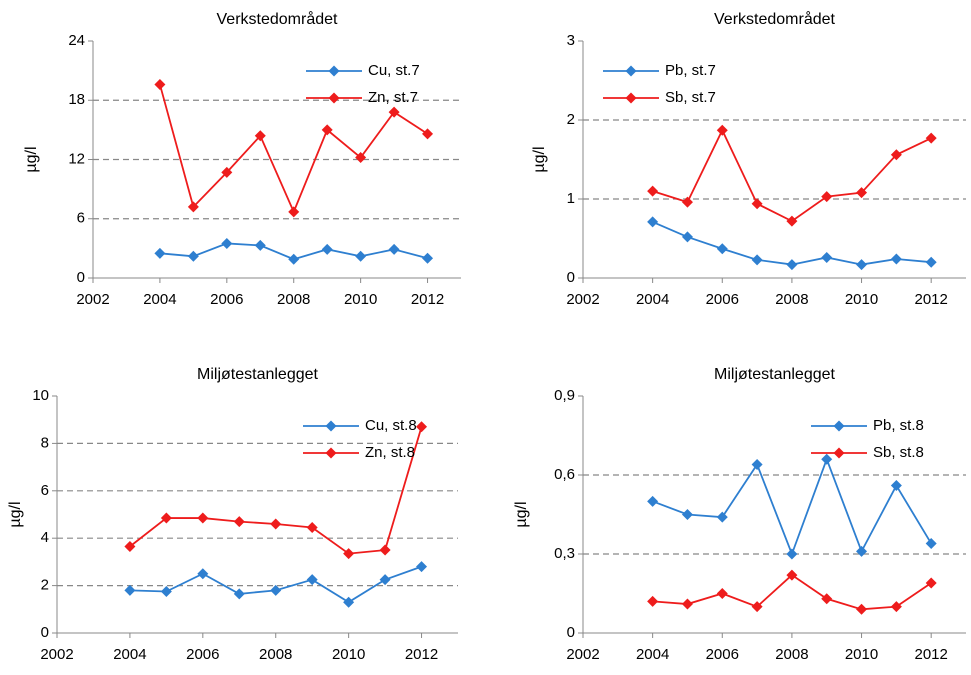 The height and width of the screenshot is (675, 971). What do you see at coordinates (45, 490) in the screenshot?
I see `y-tick-label: 6` at bounding box center [45, 490].